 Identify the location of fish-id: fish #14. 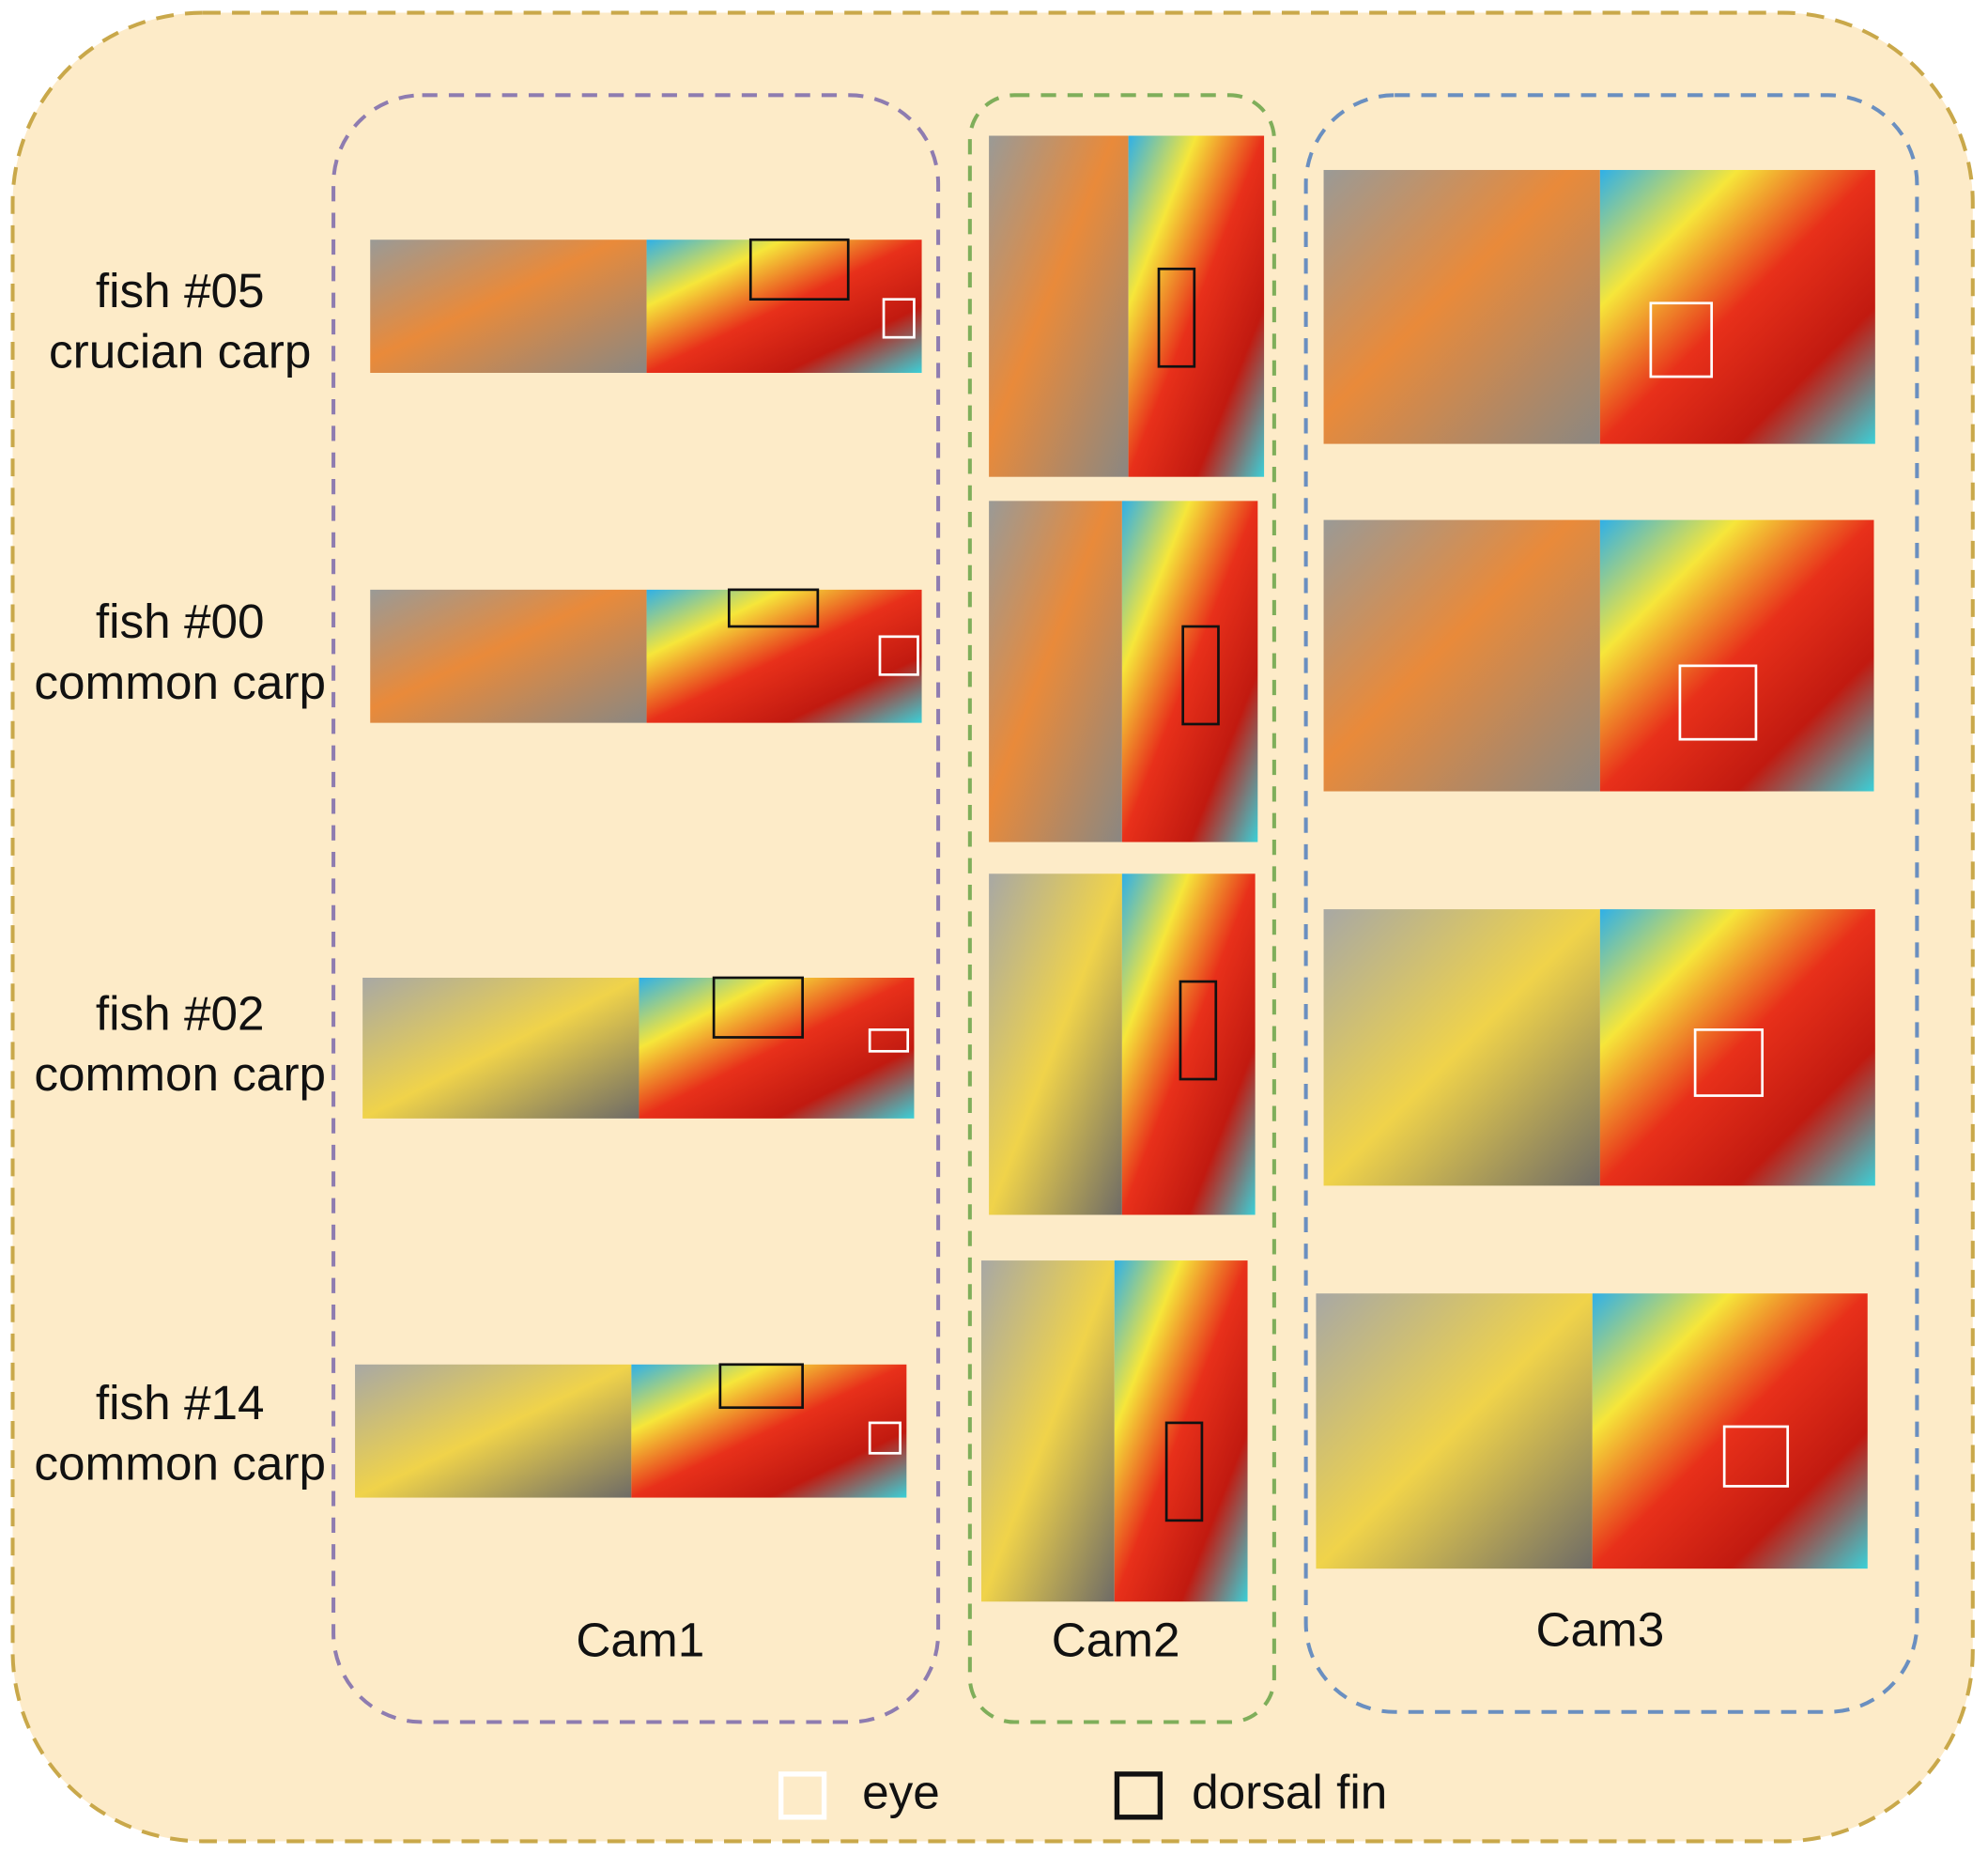
(180, 1402).